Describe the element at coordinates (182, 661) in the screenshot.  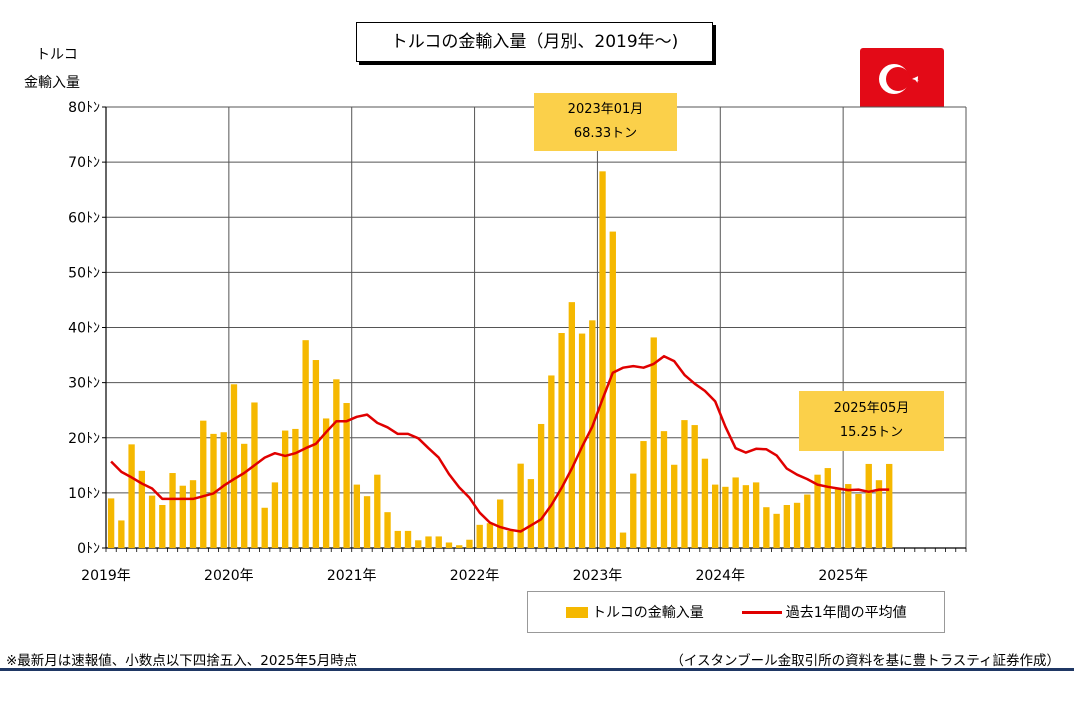
I see `footnote-left: ※最新月は速報値、小数点以下四捨五入、2025年5月時点` at that location.